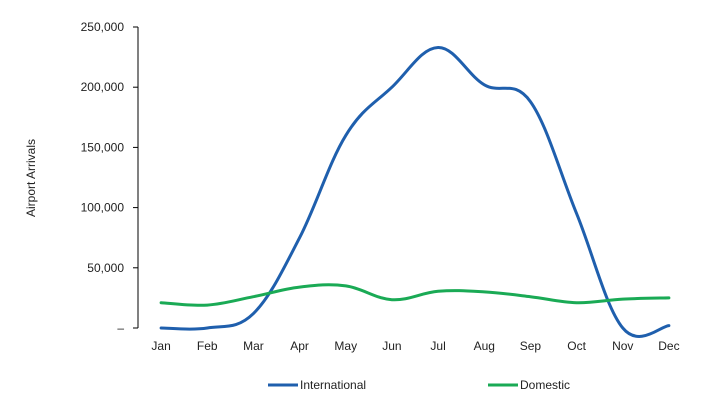 Image resolution: width=724 pixels, height=415 pixels. I want to click on series-line-domestic, so click(415, 295).